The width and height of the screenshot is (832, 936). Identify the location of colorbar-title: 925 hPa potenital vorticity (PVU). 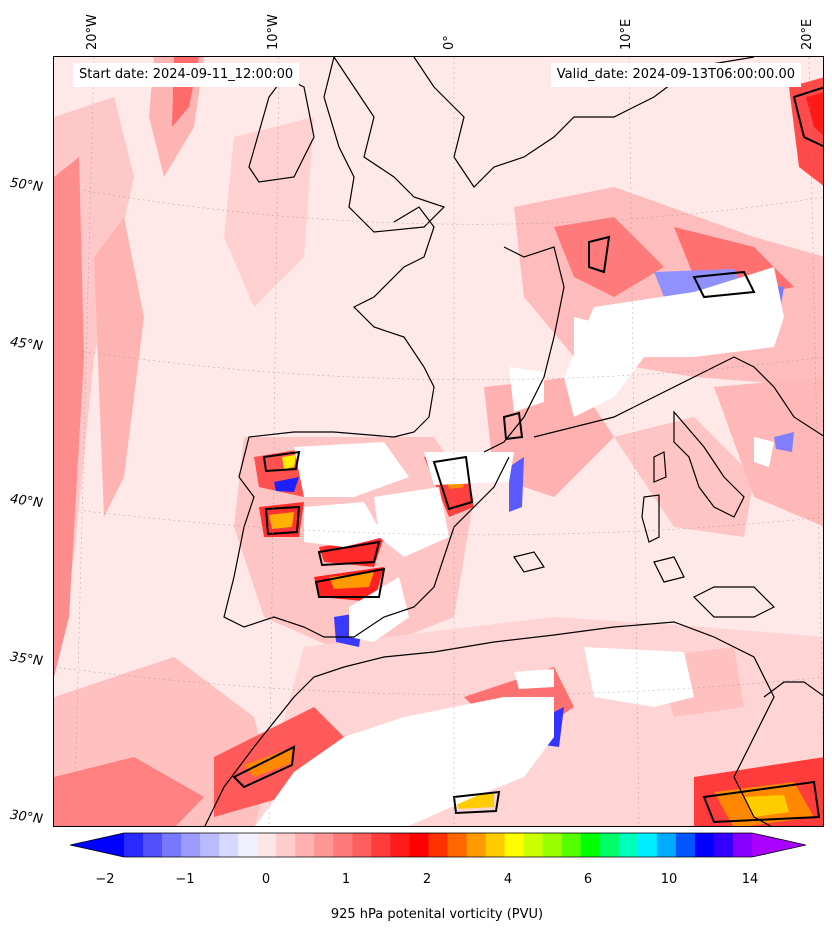
(437, 914).